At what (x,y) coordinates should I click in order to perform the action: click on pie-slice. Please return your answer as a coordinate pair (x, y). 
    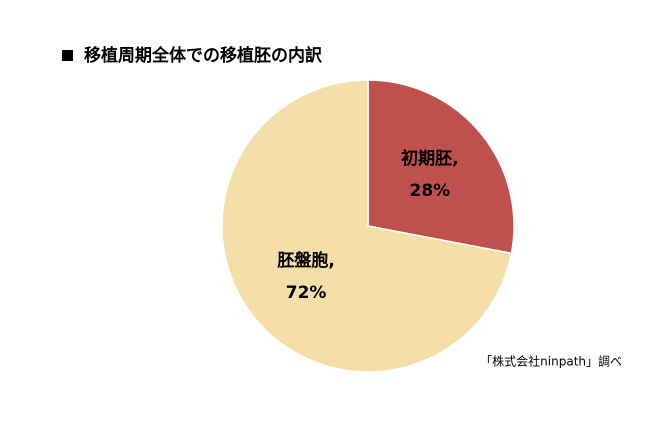
    Looking at the image, I should click on (441, 167).